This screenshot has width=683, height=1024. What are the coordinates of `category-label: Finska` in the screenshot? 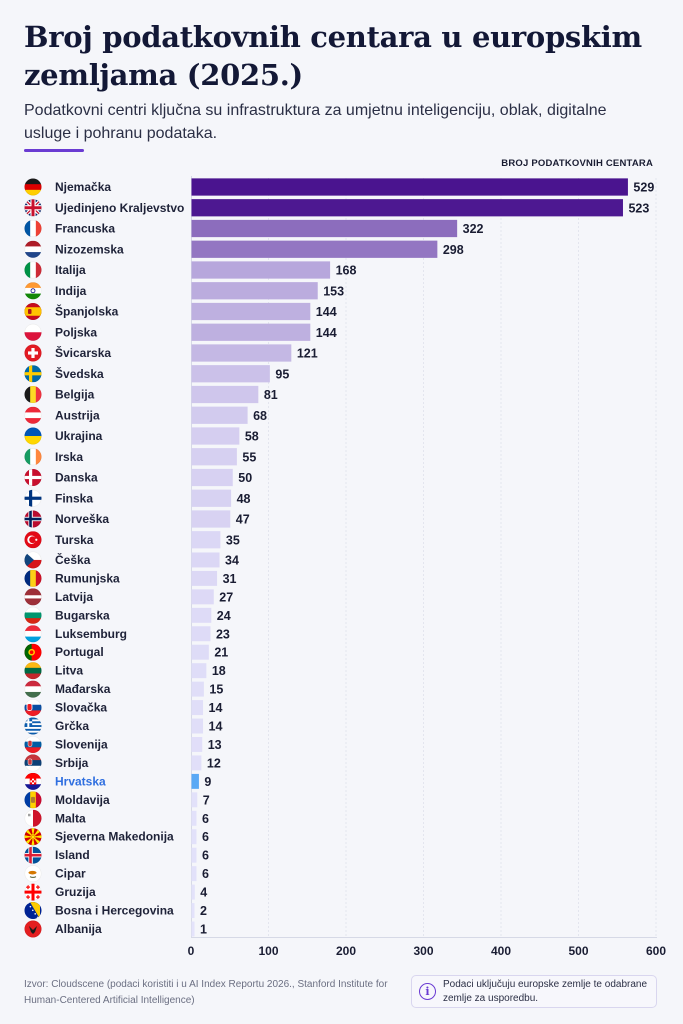 It's located at (74, 498).